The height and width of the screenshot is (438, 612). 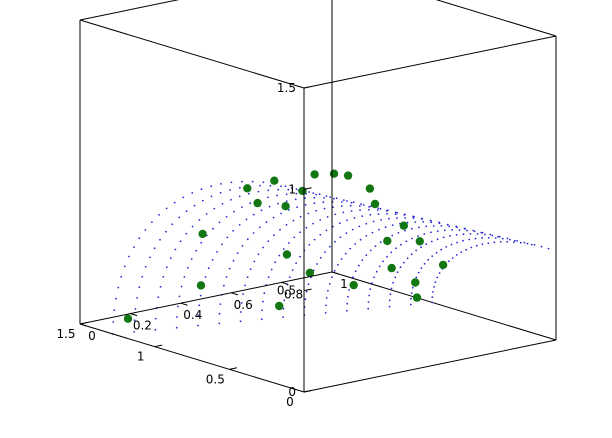 What do you see at coordinates (92, 336) in the screenshot?
I see `y-tick-label: 0` at bounding box center [92, 336].